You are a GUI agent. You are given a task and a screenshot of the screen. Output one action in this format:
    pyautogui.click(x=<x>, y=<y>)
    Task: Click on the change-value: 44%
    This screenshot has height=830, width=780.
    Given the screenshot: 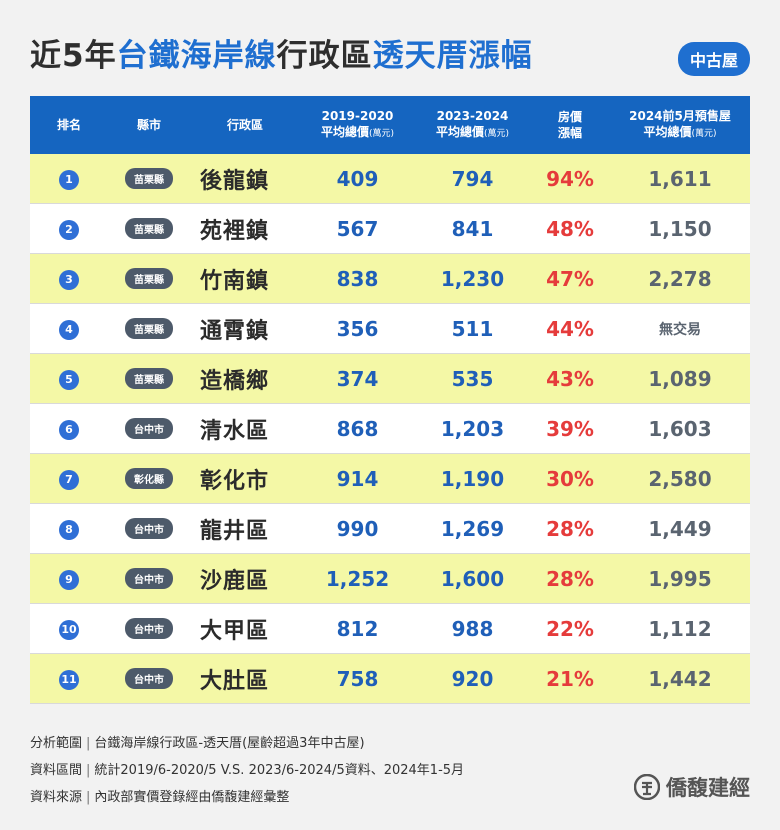 What is the action you would take?
    pyautogui.click(x=570, y=328)
    